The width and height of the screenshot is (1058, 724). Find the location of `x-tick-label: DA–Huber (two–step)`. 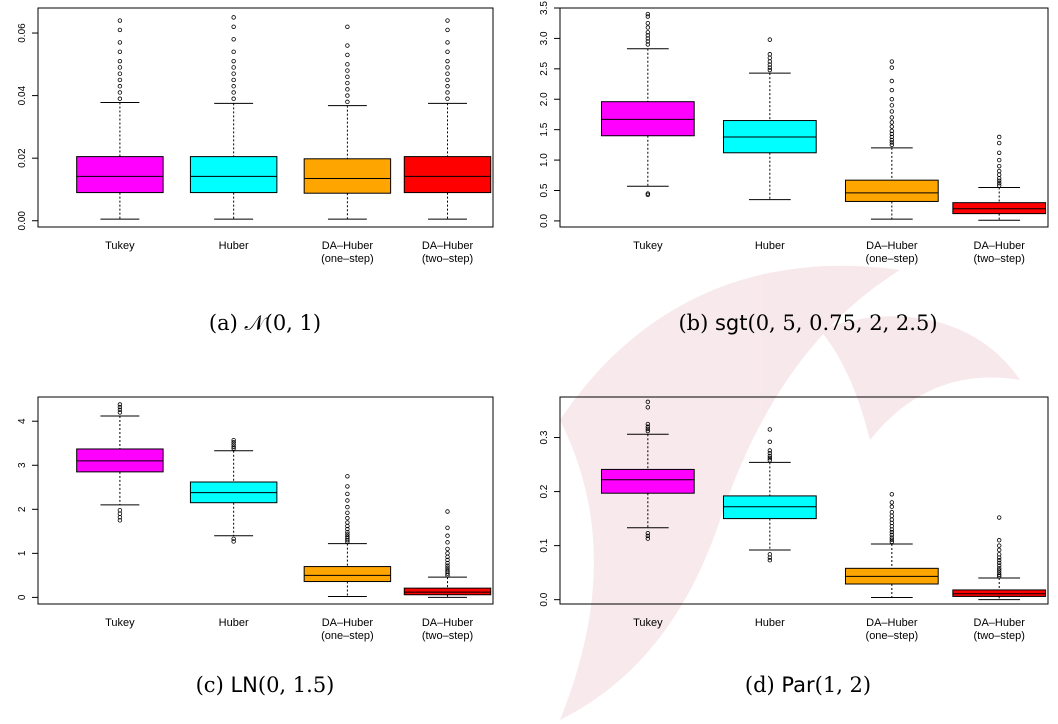

x-tick-label: DA–Huber (two–step) is located at coordinates (1000, 629).